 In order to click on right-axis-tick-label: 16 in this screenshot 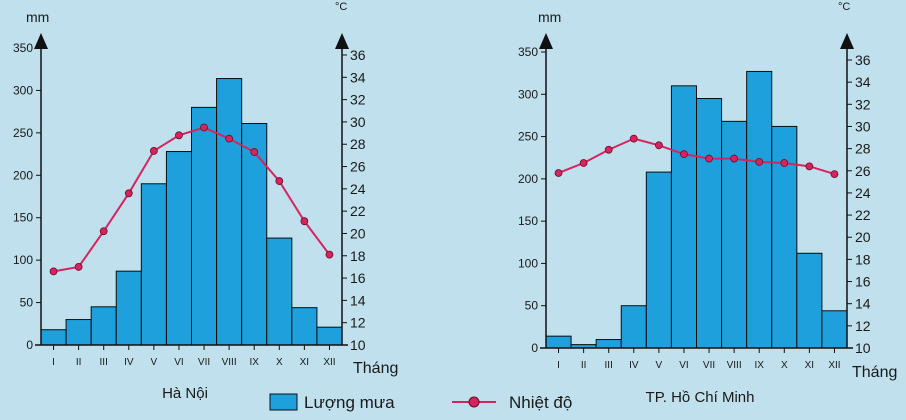, I will do `click(358, 278)`.